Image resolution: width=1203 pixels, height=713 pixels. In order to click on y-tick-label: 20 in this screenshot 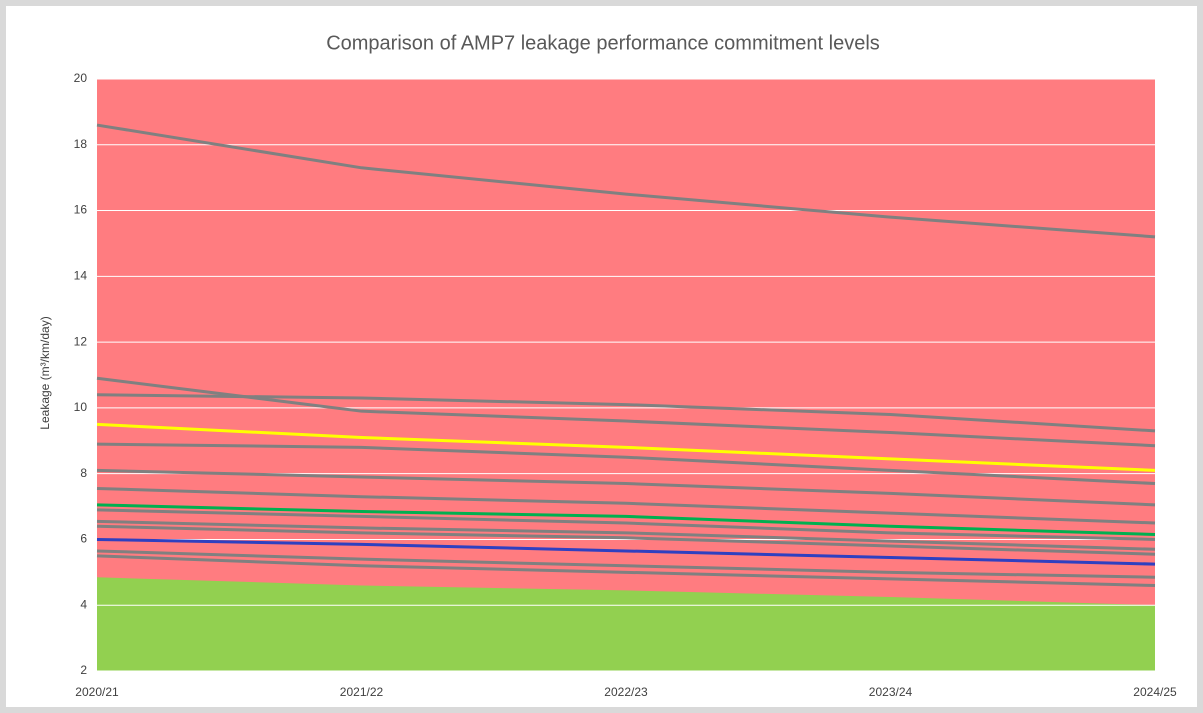, I will do `click(81, 78)`.